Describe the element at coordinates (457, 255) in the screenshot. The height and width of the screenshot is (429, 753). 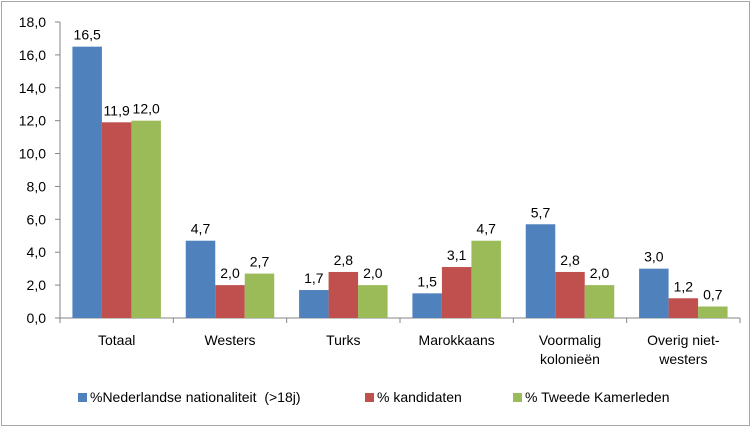
I see `data-label: 3,1` at that location.